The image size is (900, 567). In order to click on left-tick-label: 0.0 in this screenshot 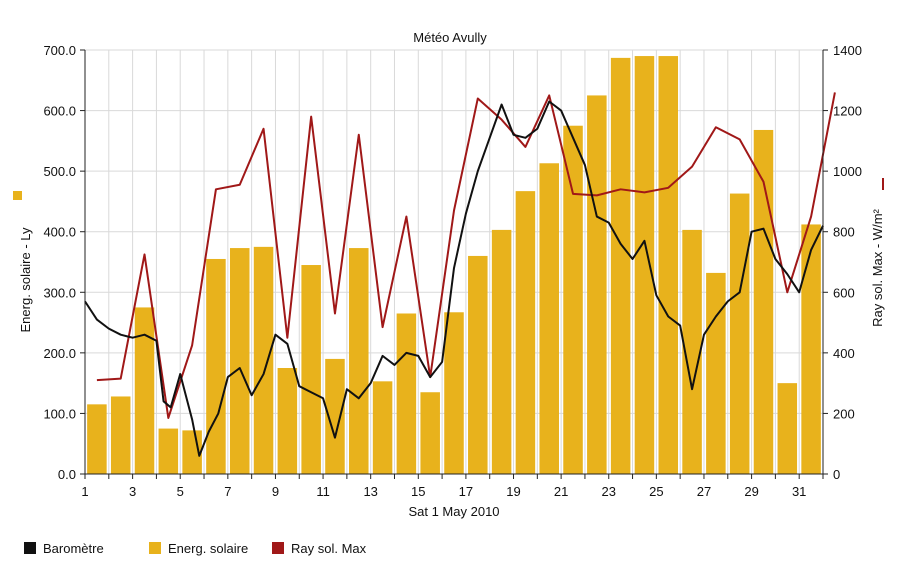, I will do `click(67, 474)`.